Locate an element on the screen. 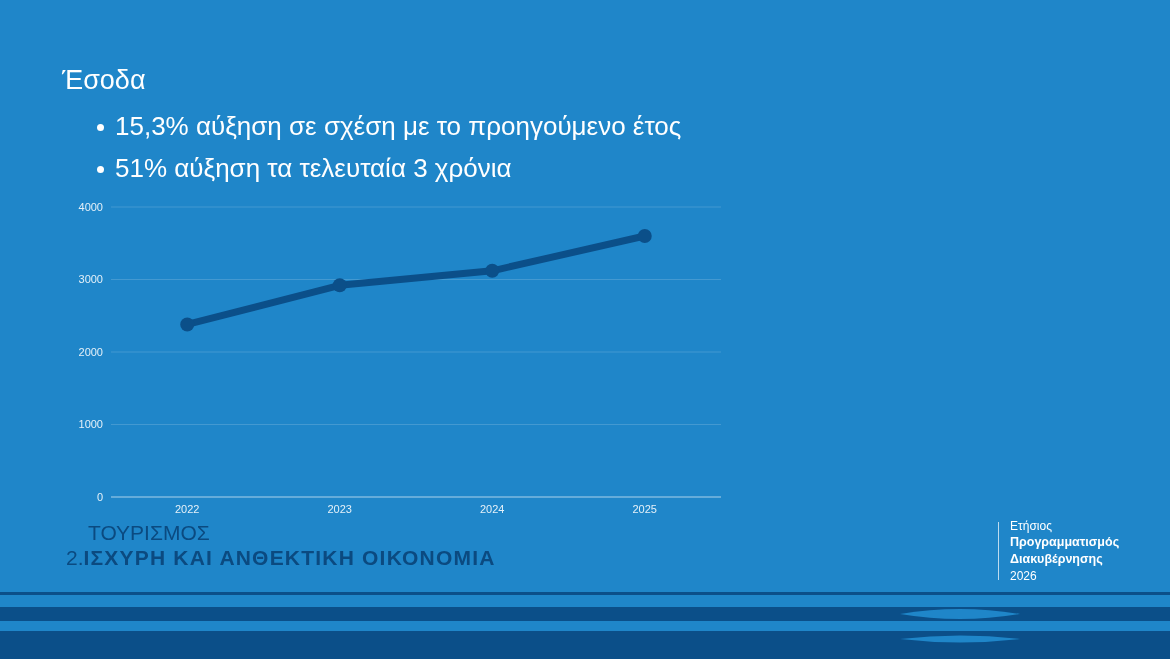 The width and height of the screenshot is (1170, 659). text: 51% αύξηση τα τελευταία 3 χρόνια is located at coordinates (313, 169).